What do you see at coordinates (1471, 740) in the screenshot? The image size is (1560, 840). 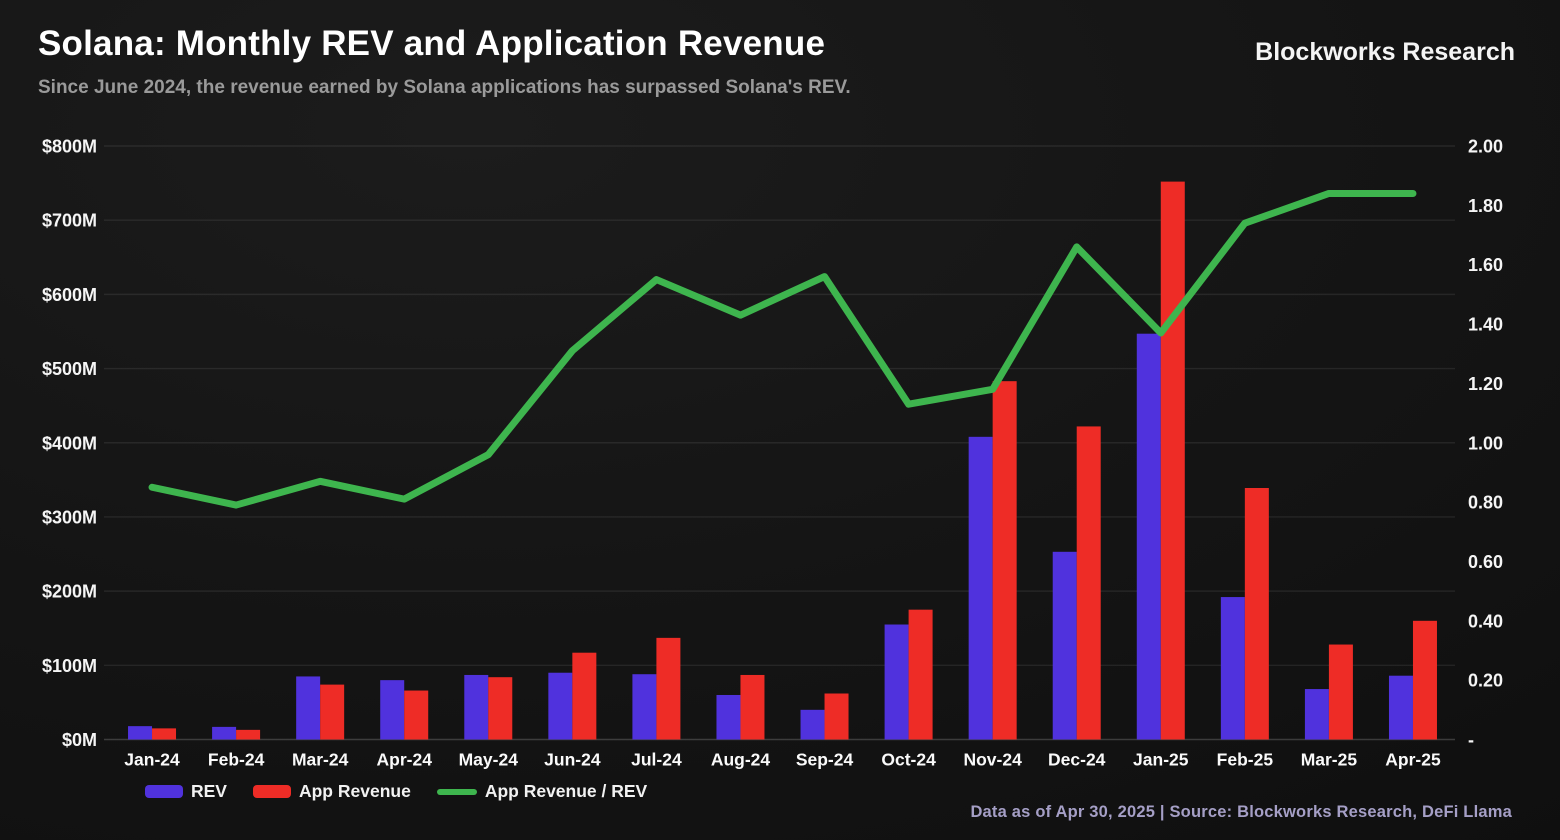 I see `right-axis-tick-label: -` at bounding box center [1471, 740].